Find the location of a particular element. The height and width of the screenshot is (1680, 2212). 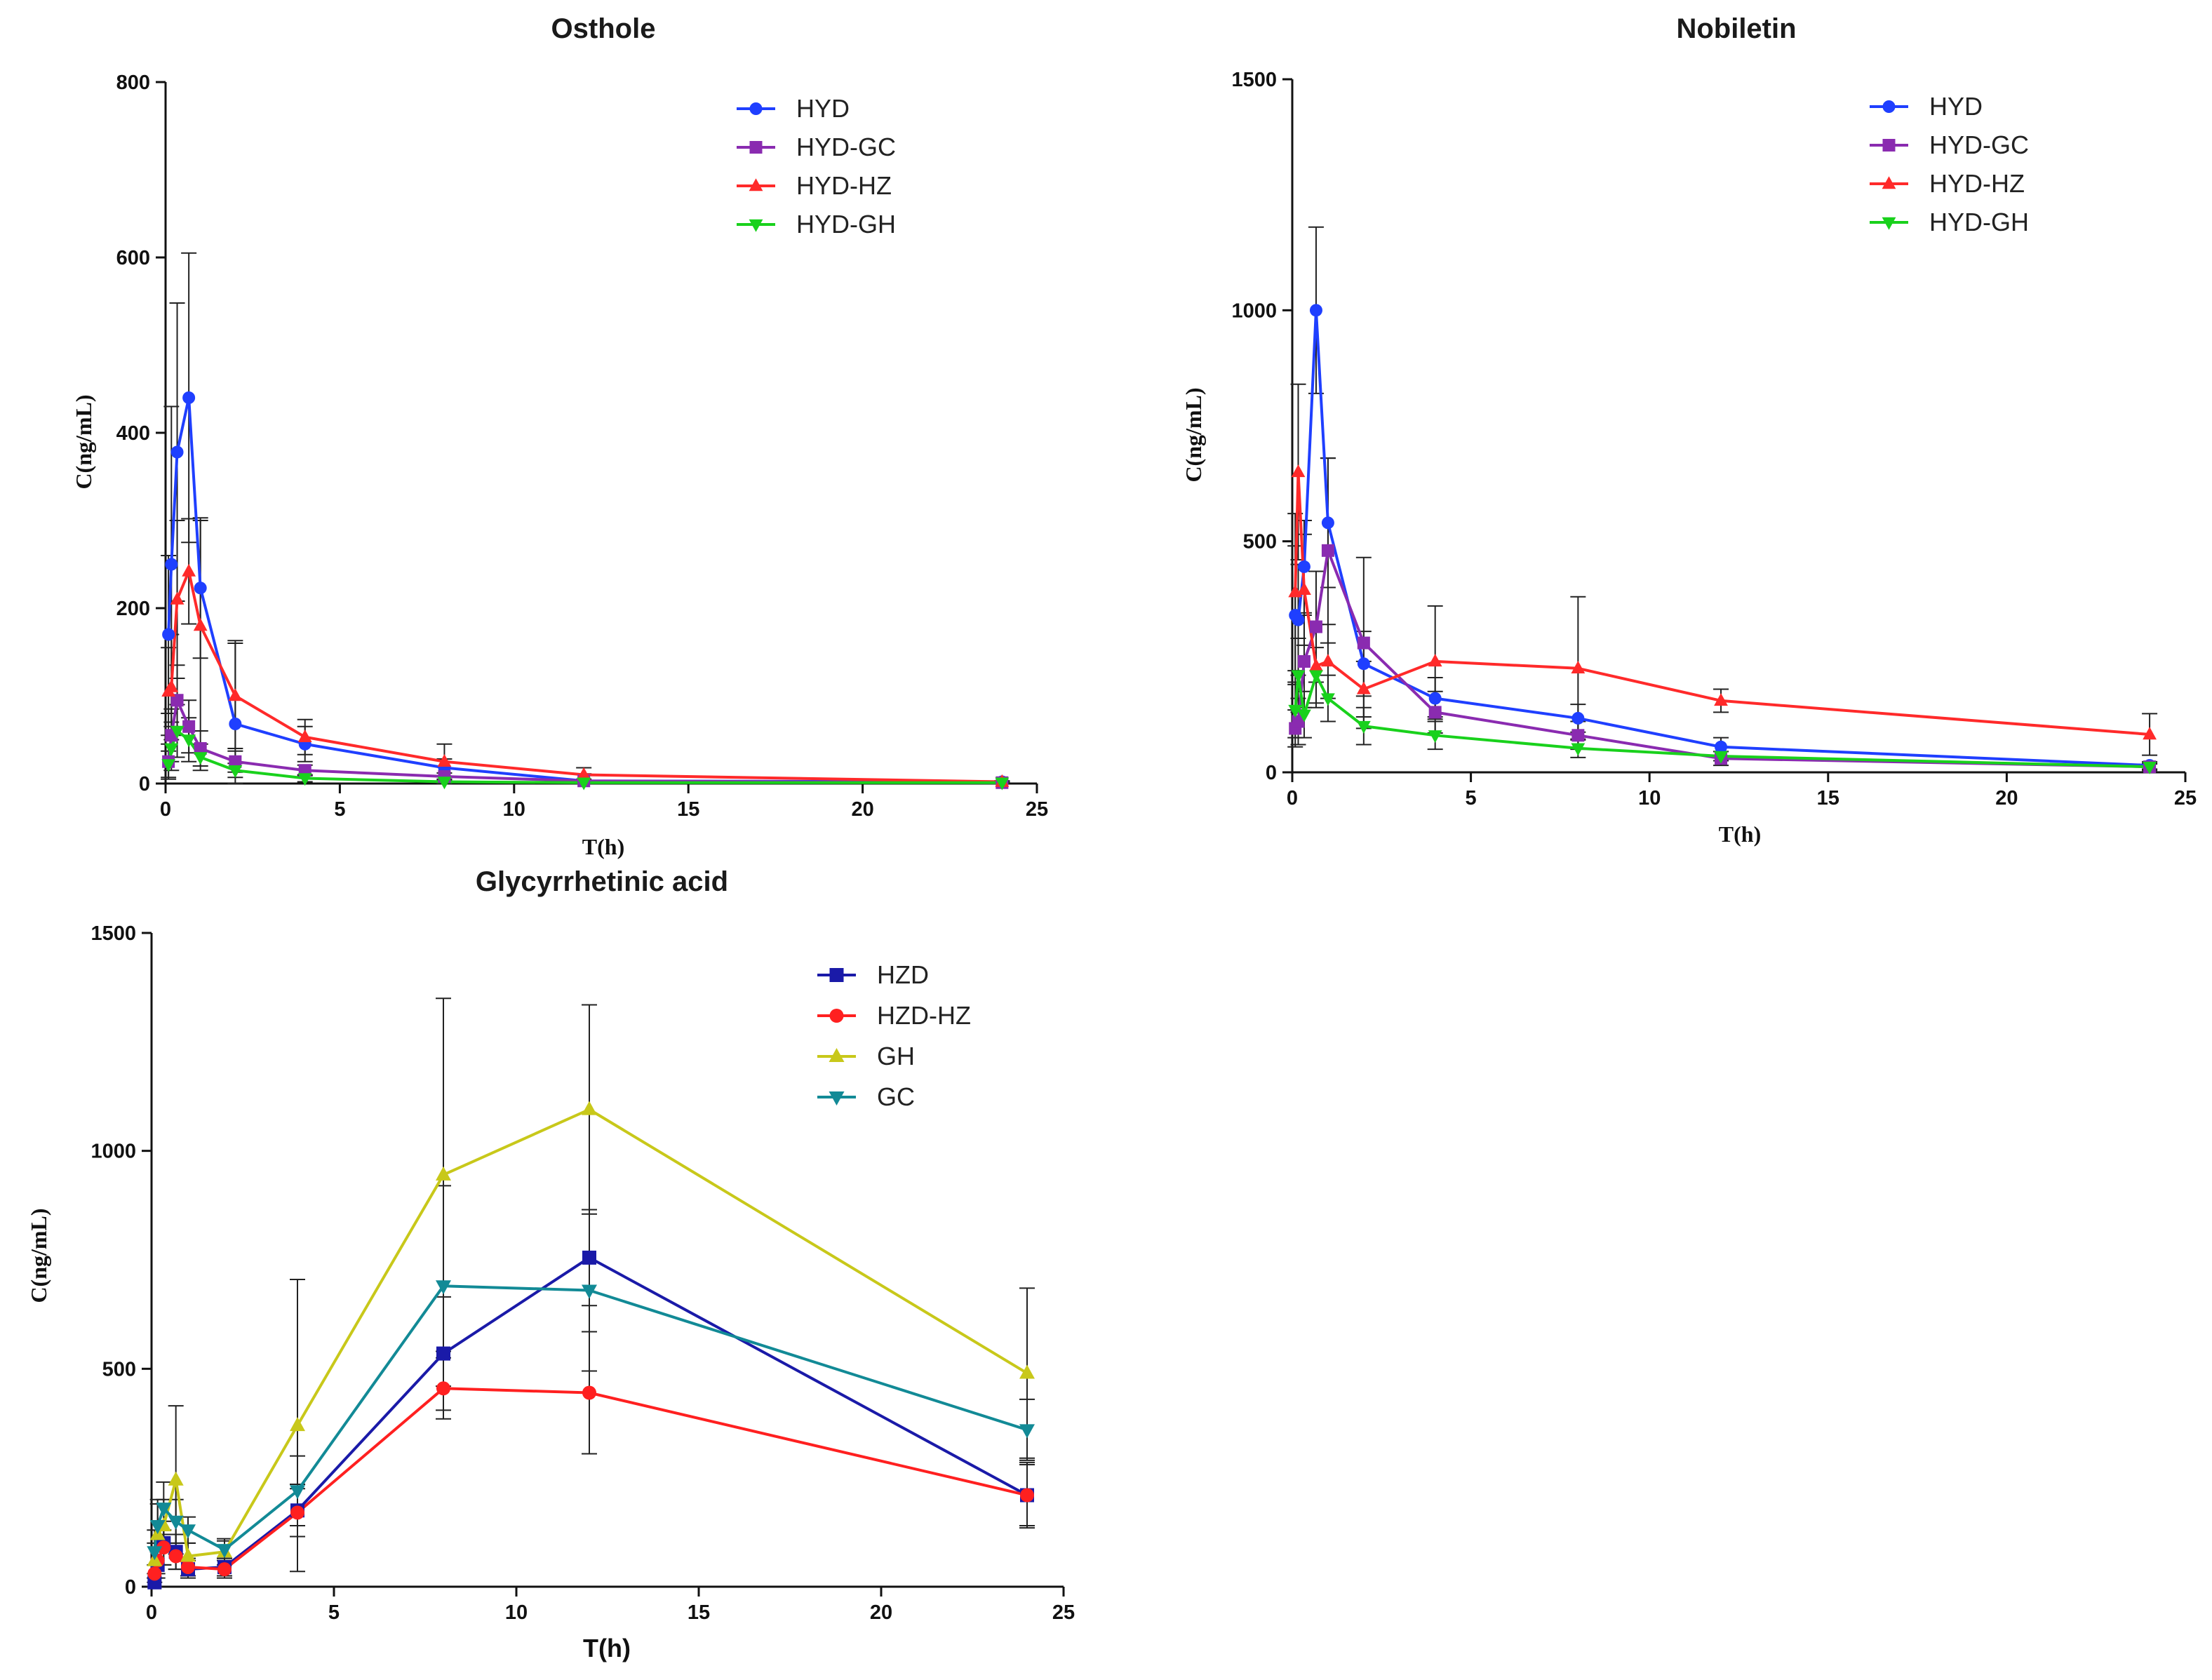

x-tick-label: 5 is located at coordinates (334, 1613).